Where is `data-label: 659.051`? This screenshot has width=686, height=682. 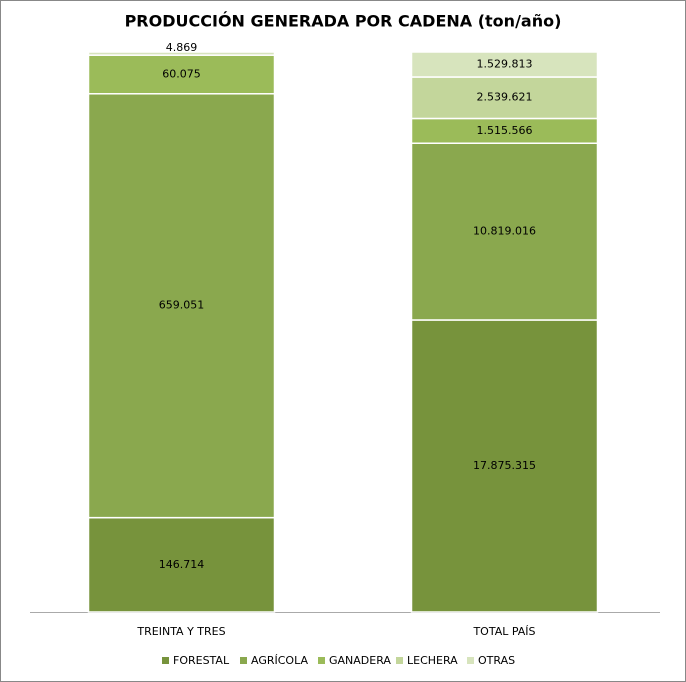 data-label: 659.051 is located at coordinates (182, 305).